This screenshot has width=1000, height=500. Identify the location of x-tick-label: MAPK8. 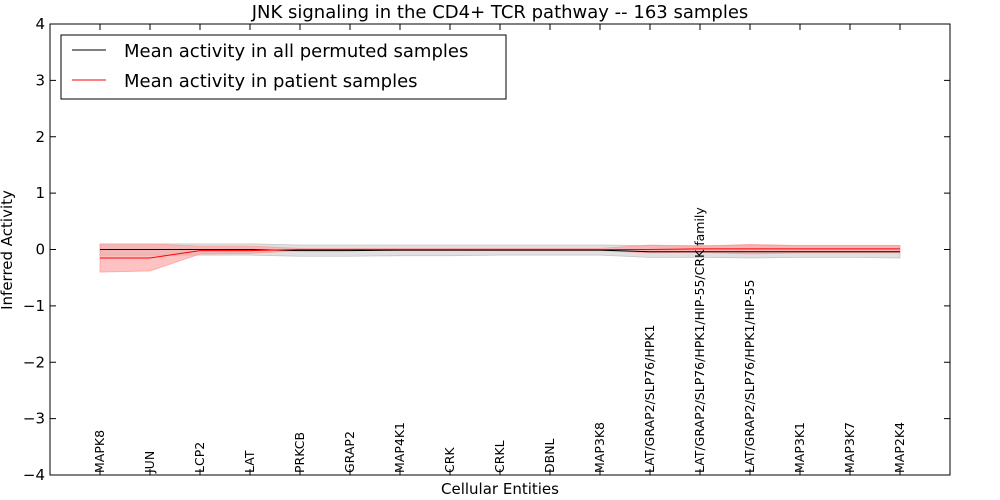
(99, 451).